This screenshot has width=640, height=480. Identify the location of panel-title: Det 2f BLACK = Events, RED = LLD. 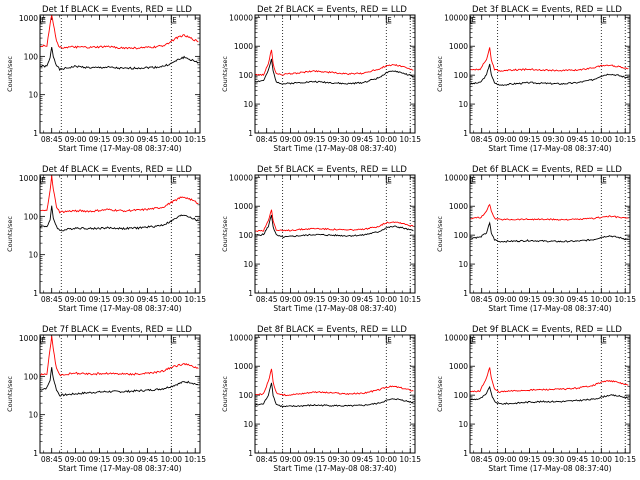
(332, 10).